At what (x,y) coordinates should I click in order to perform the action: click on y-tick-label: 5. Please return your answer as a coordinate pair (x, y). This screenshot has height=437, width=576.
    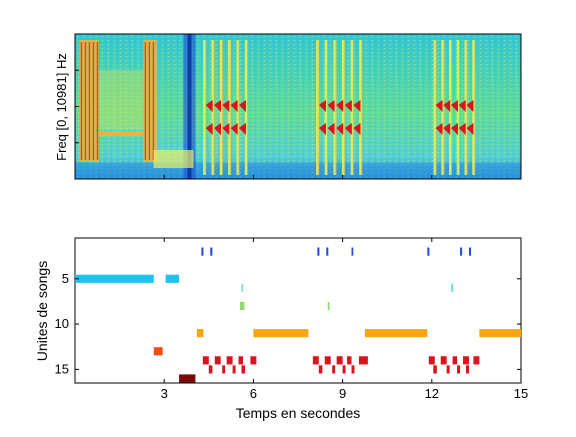
    Looking at the image, I should click on (65, 278).